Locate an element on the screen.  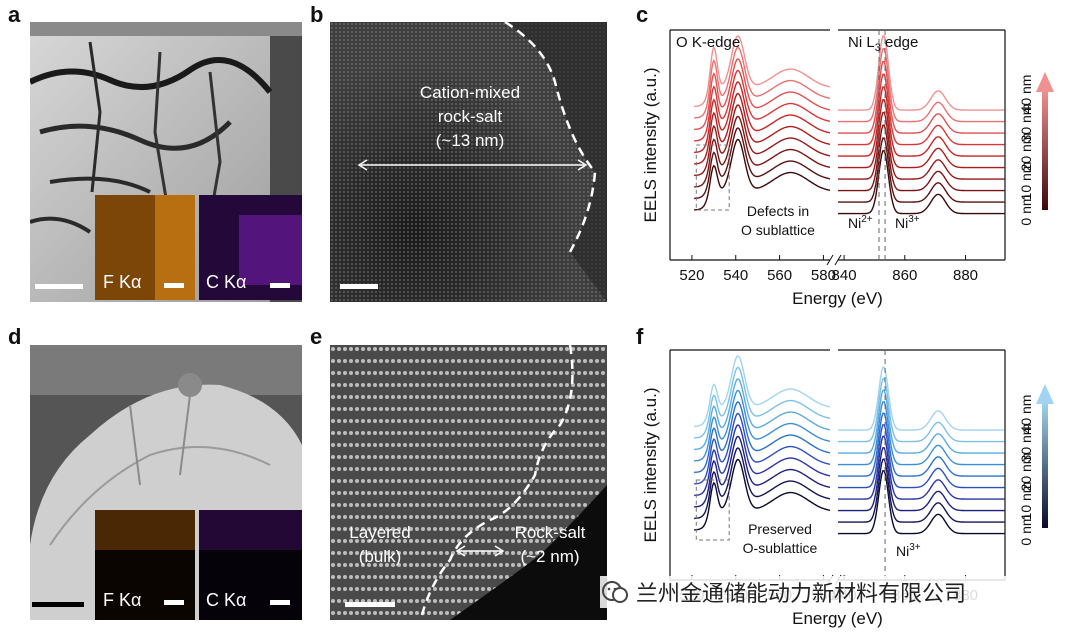
axis-break-mark is located at coordinates (838, 260).